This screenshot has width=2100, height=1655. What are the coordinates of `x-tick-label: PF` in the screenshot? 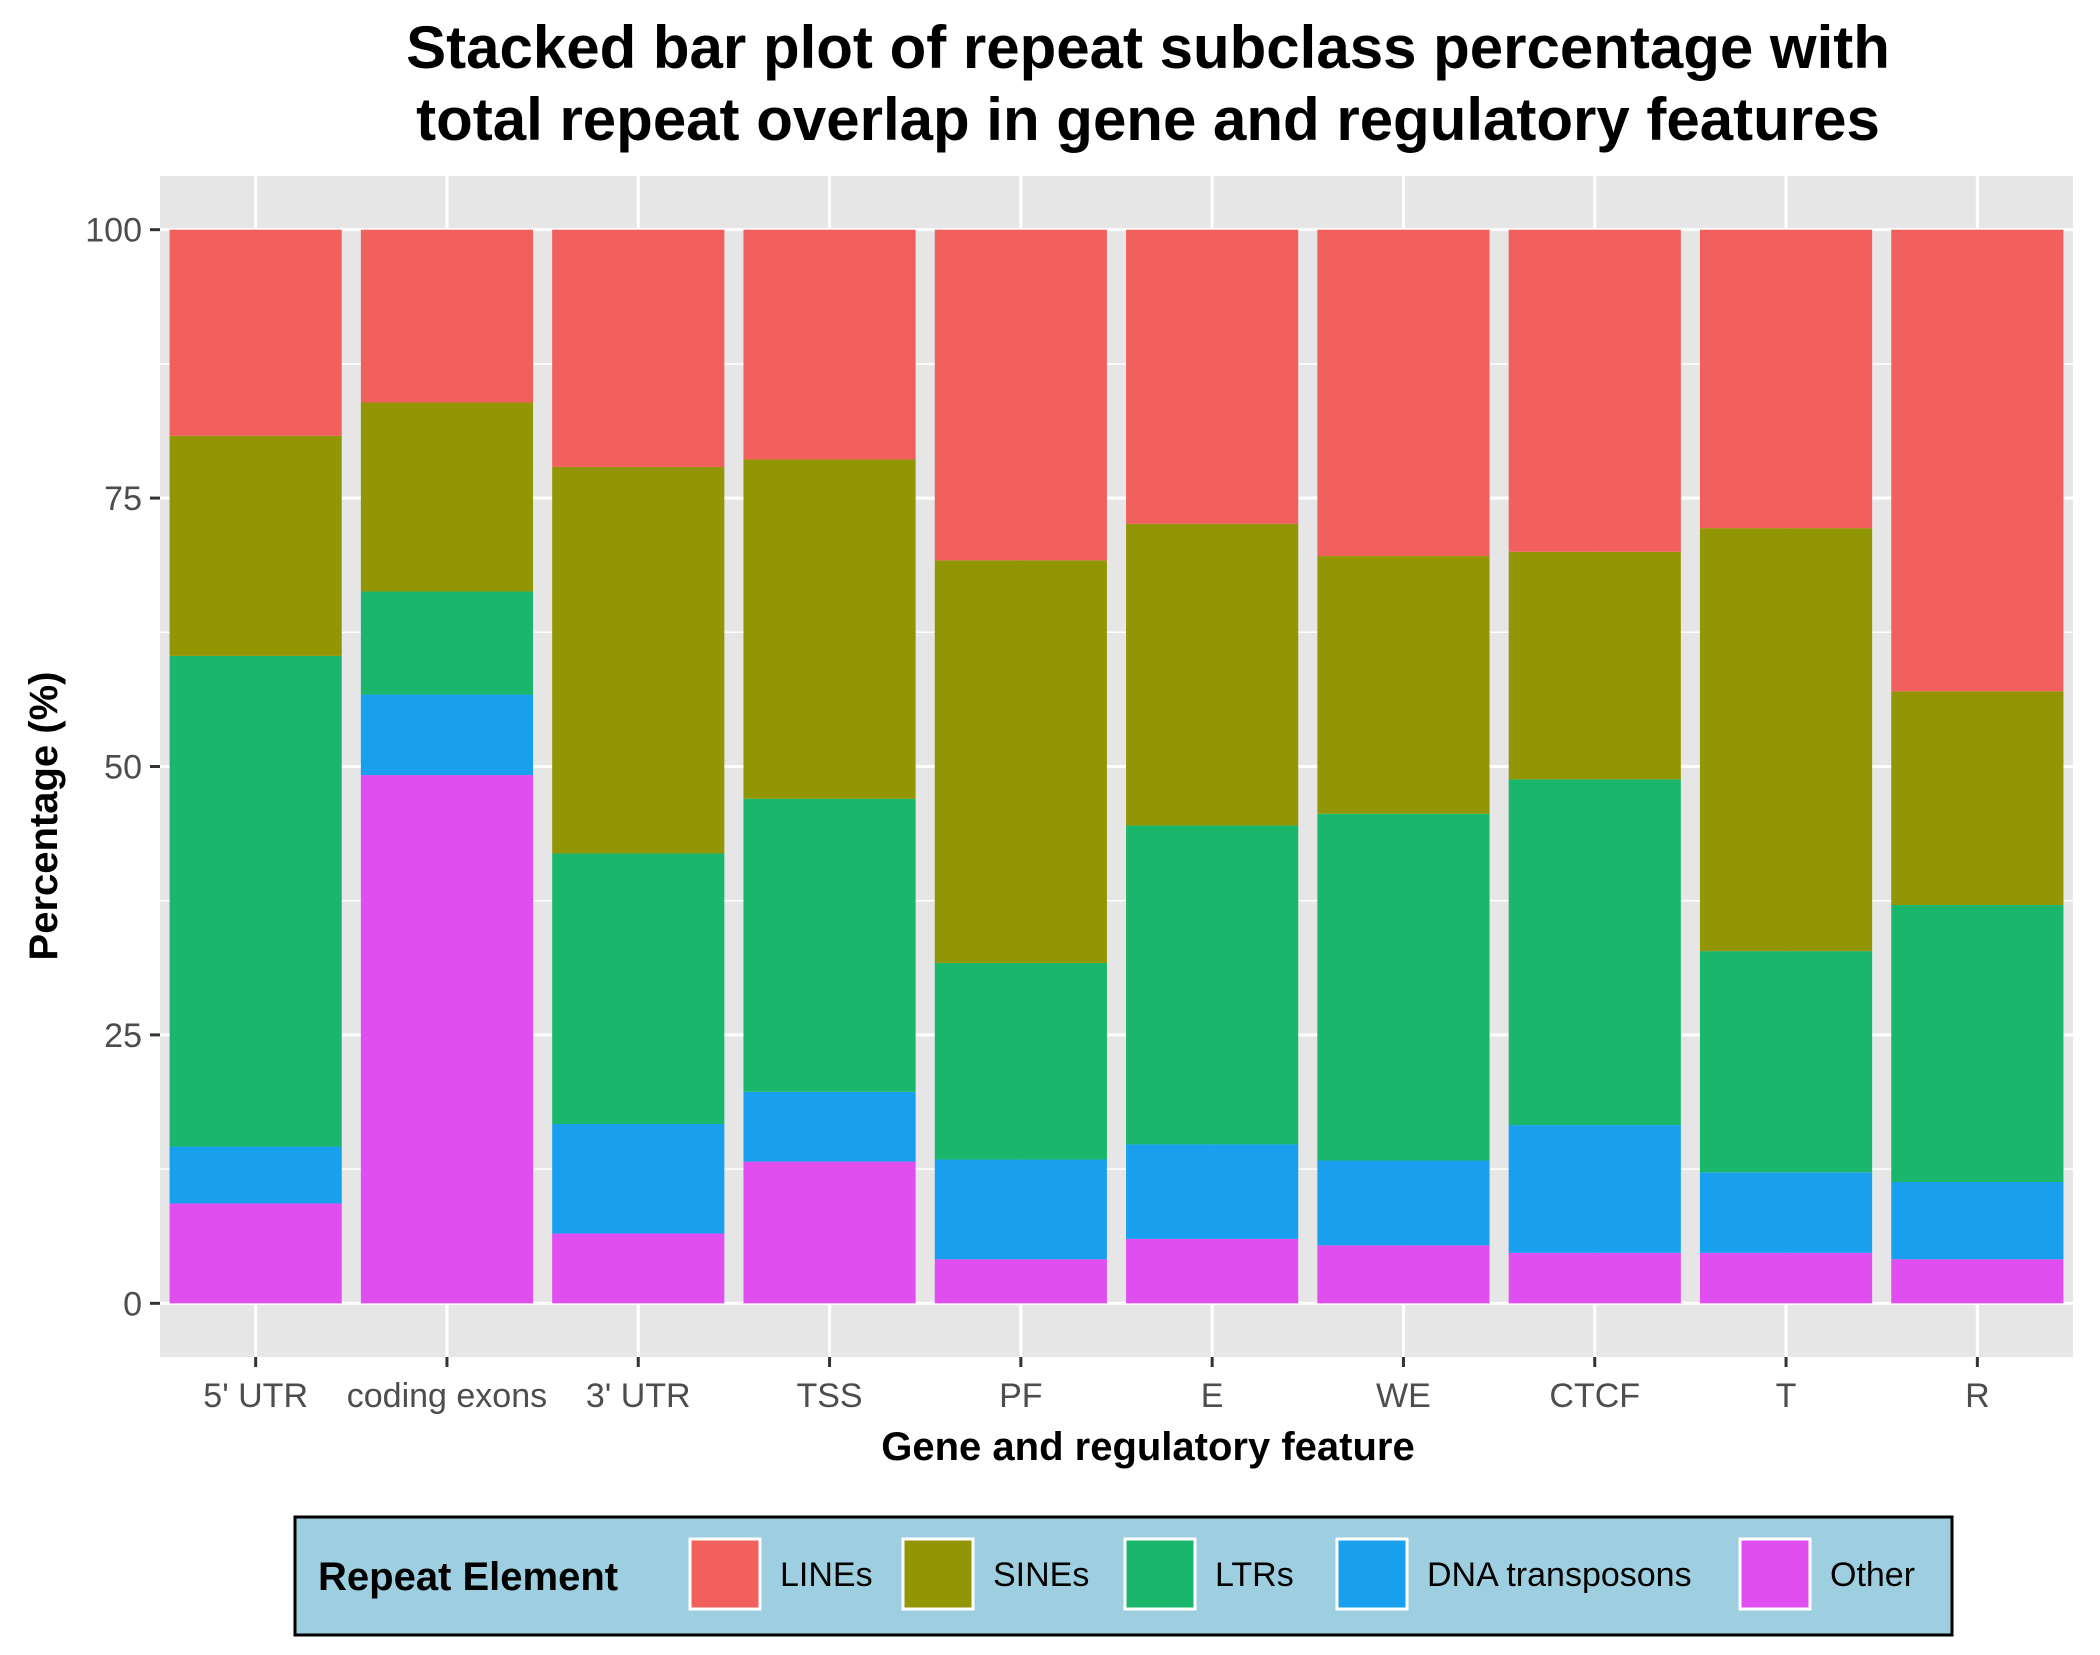 It's located at (1020, 1396).